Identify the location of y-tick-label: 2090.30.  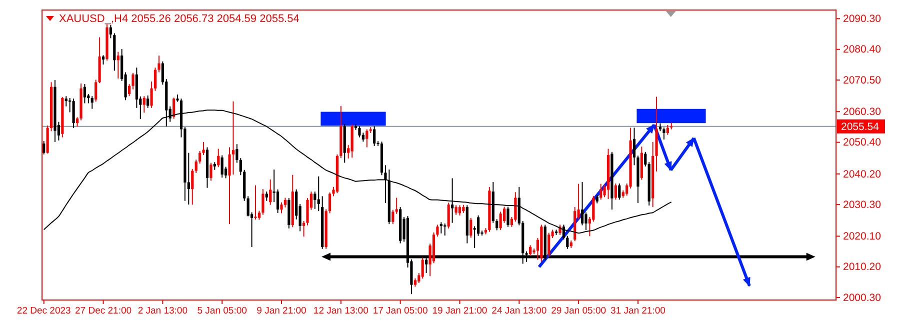
(862, 19).